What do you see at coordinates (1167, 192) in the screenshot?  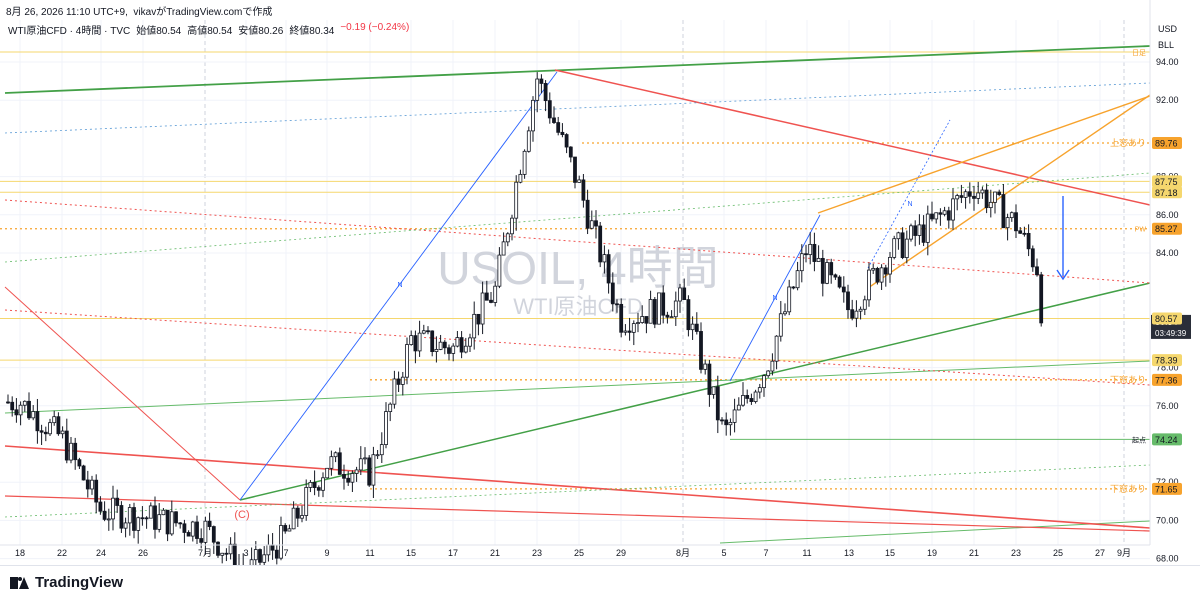 I see `level-price-tag: 87.18` at bounding box center [1167, 192].